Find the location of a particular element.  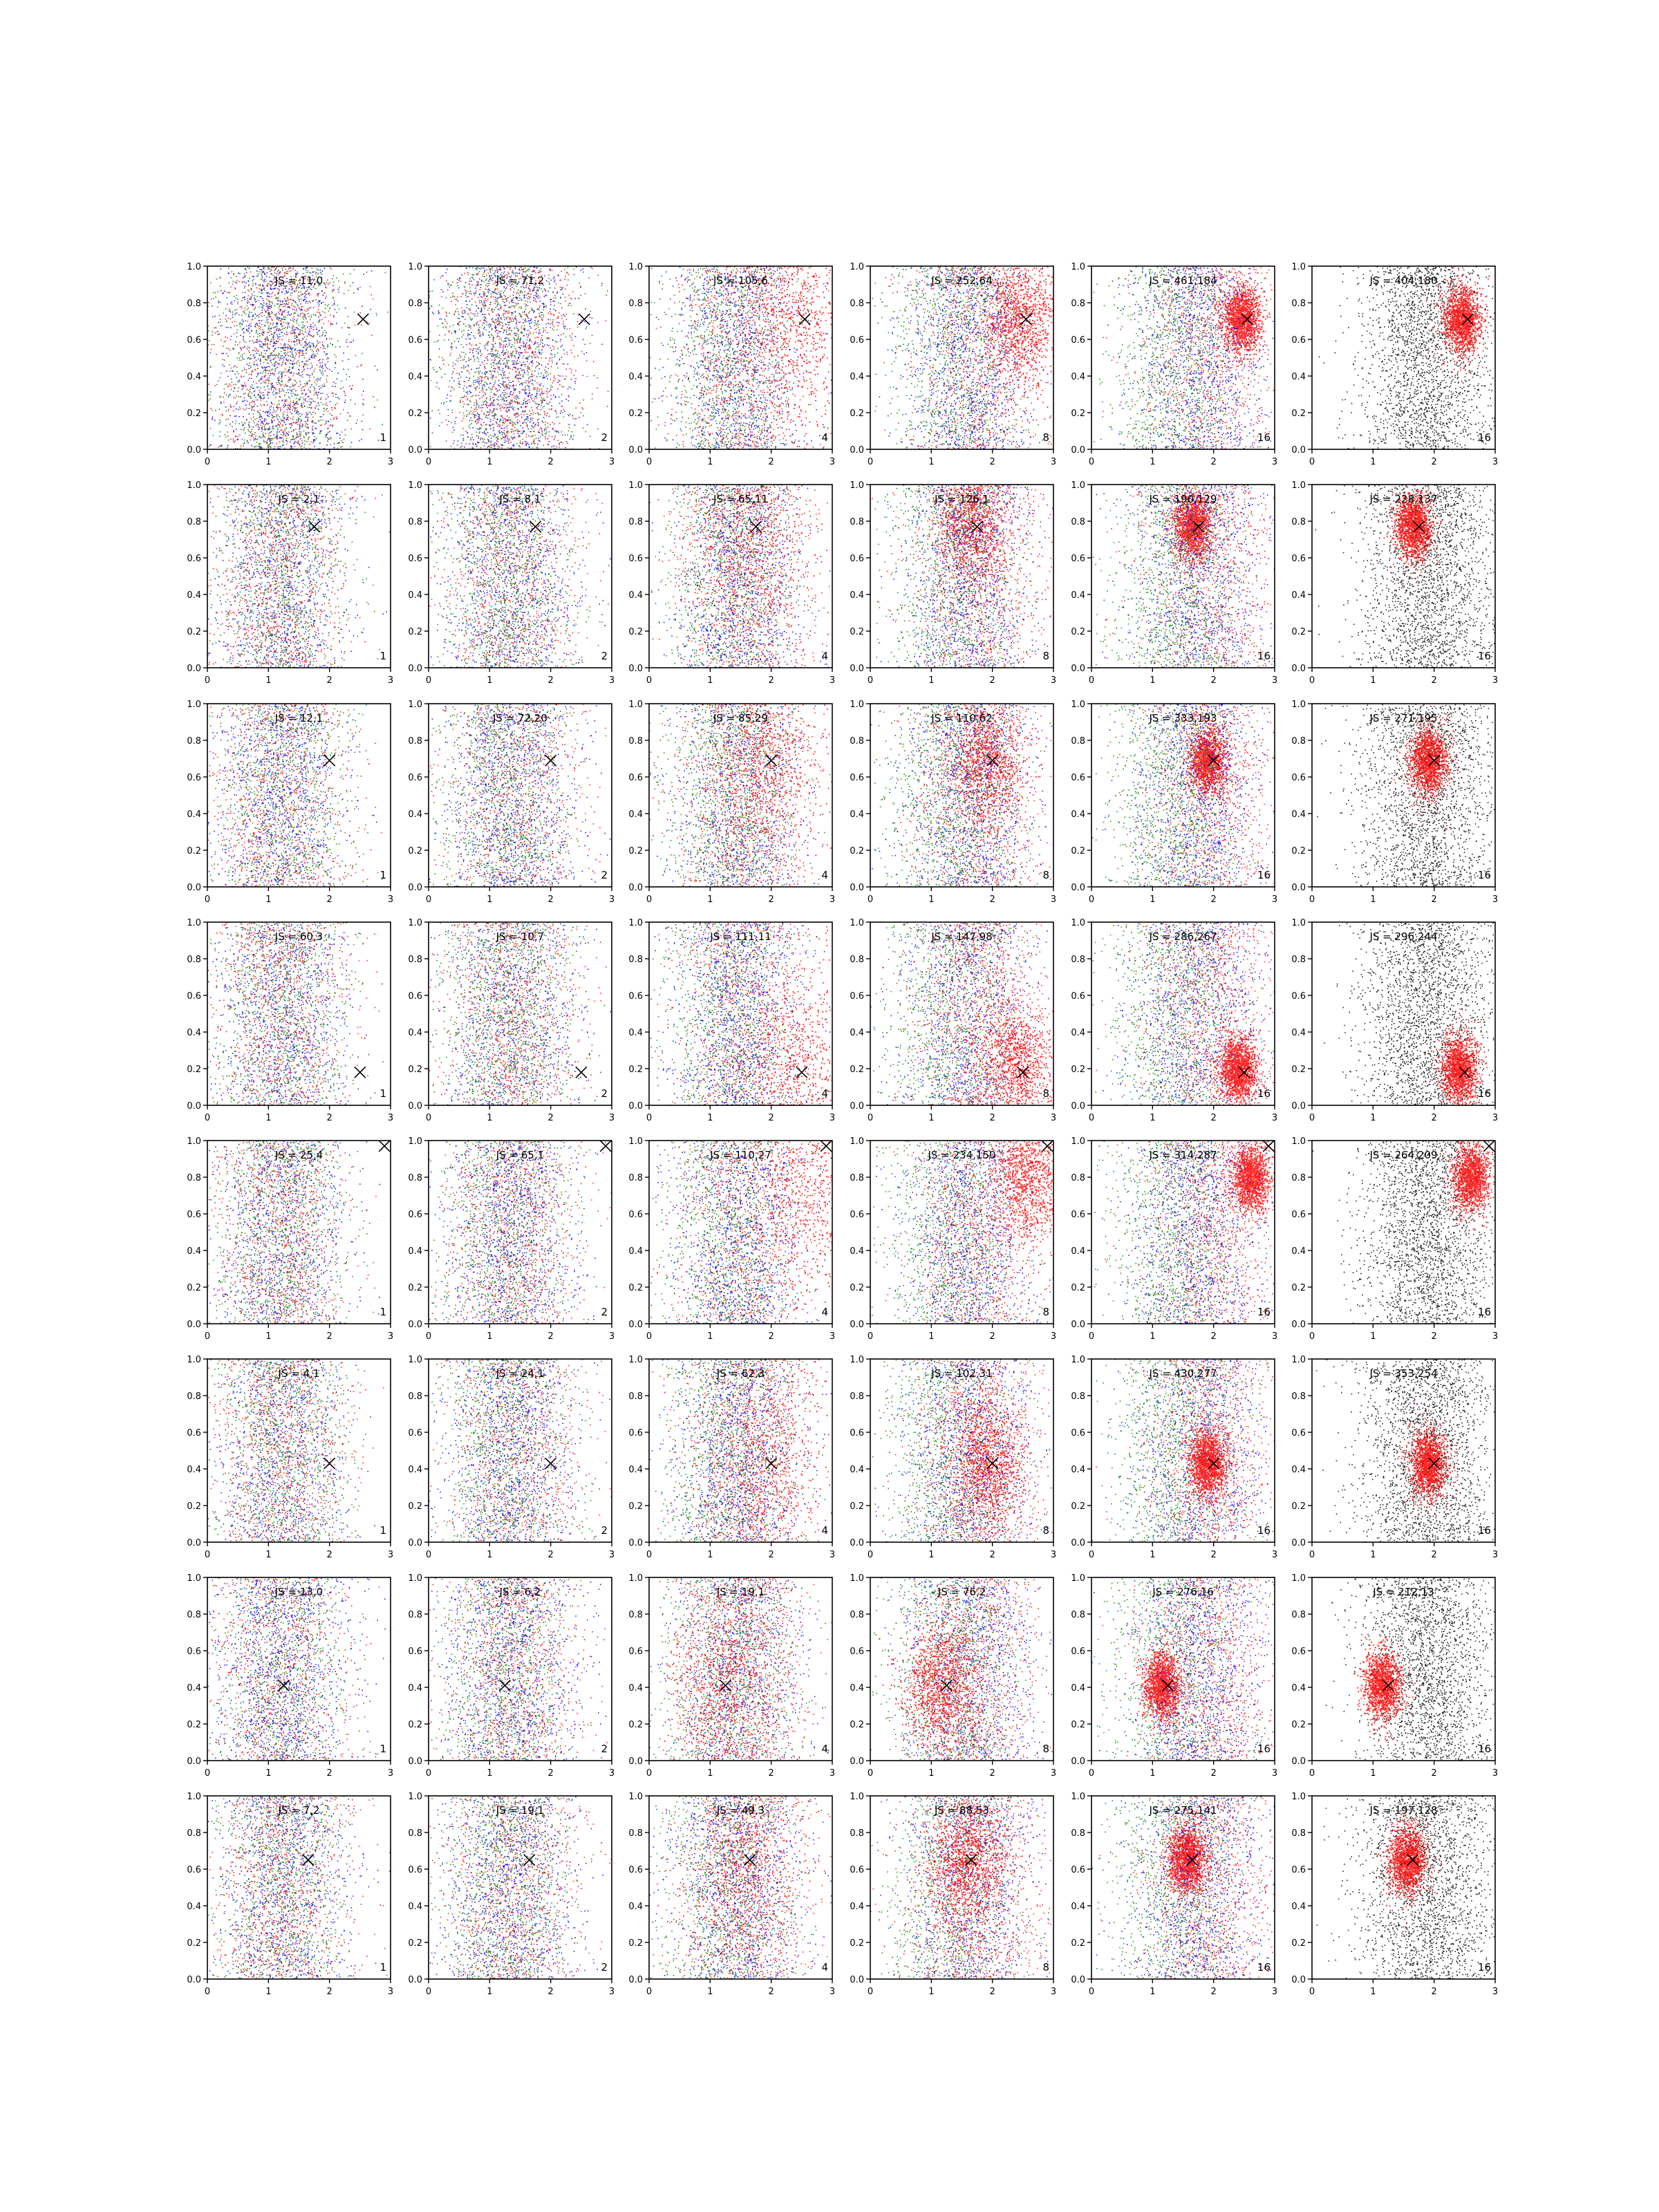

js-score-label: JS = 296,244 is located at coordinates (1403, 936).